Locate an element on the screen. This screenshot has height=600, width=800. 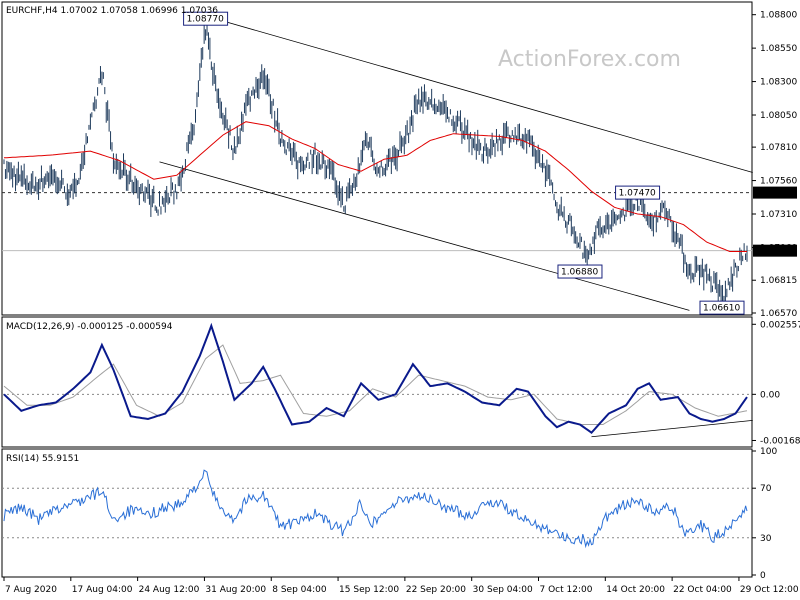
macd-trendline is located at coordinates (672, 428).